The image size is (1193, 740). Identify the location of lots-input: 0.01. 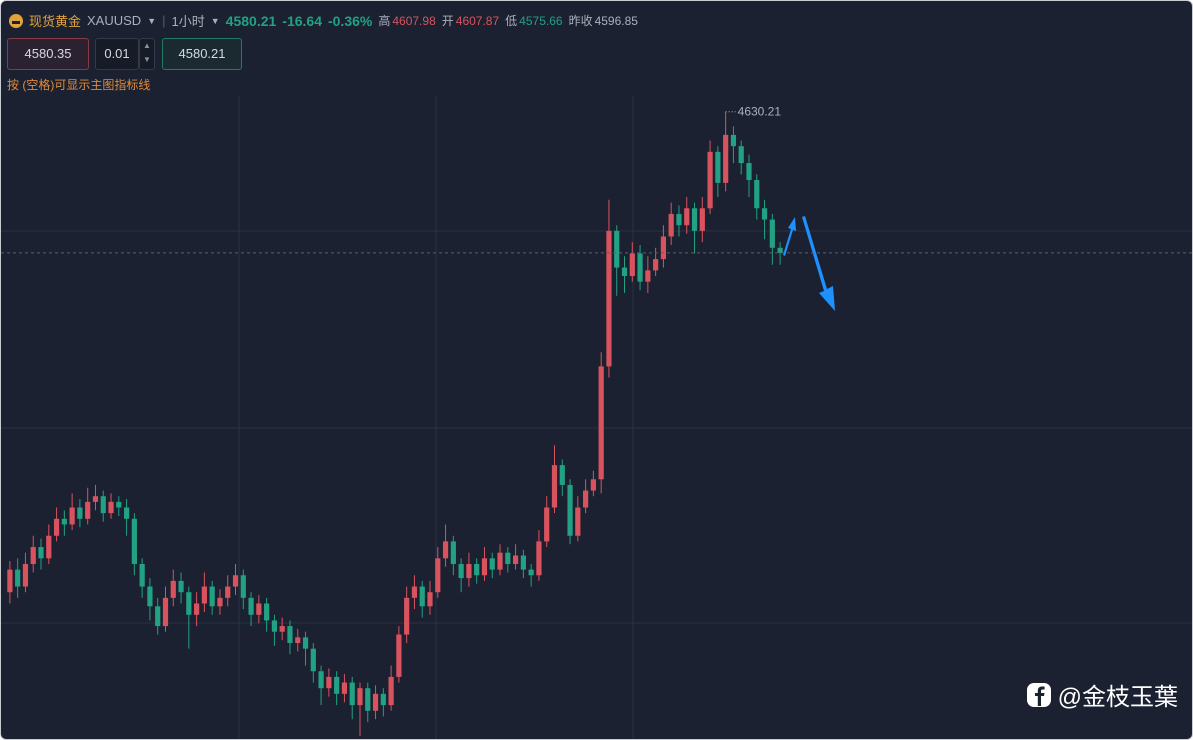
(117, 54).